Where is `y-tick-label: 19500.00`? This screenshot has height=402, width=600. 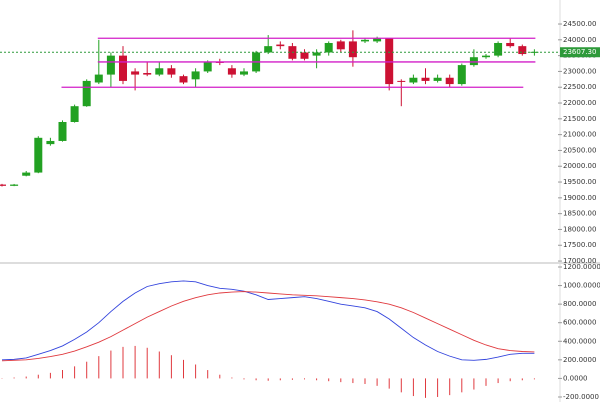 y-tick-label: 19500.00 is located at coordinates (579, 182).